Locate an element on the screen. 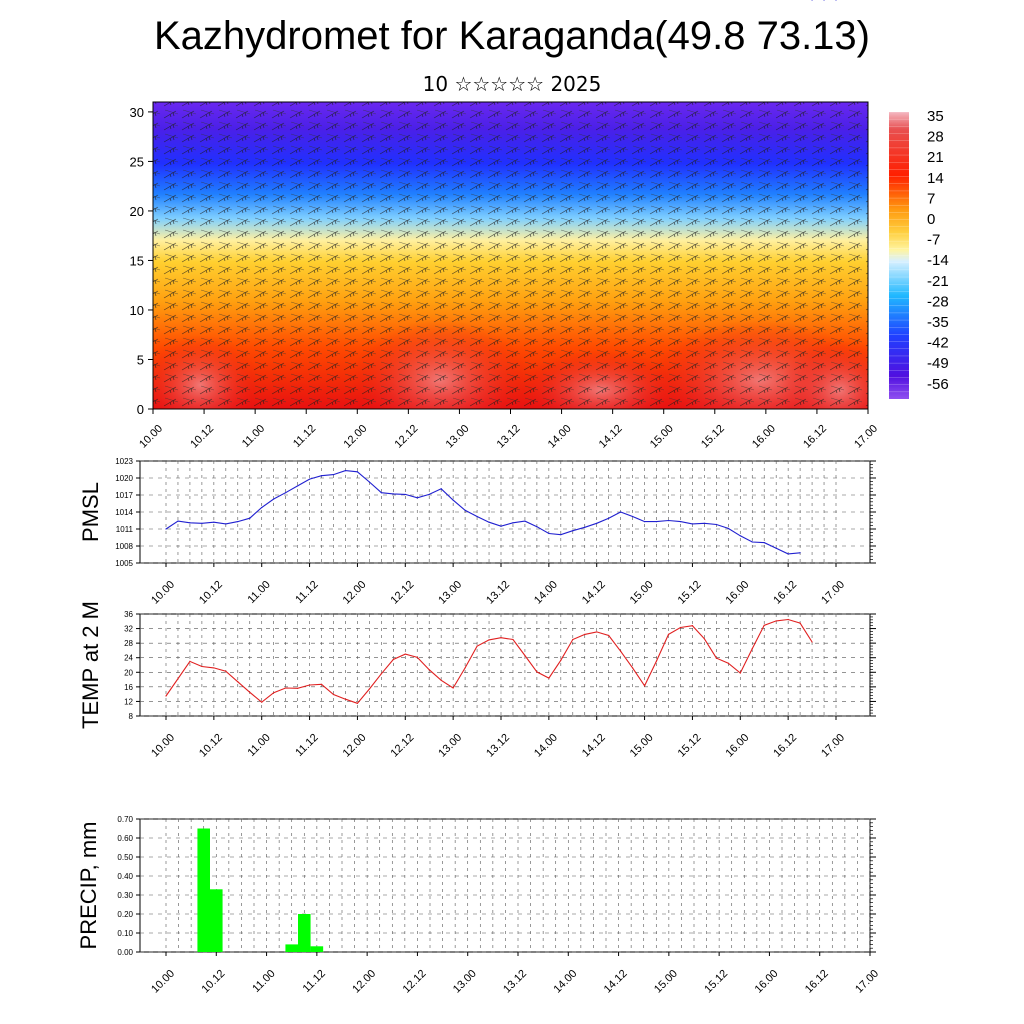  precip-axis-label: PRECIP, mm is located at coordinates (88, 886).